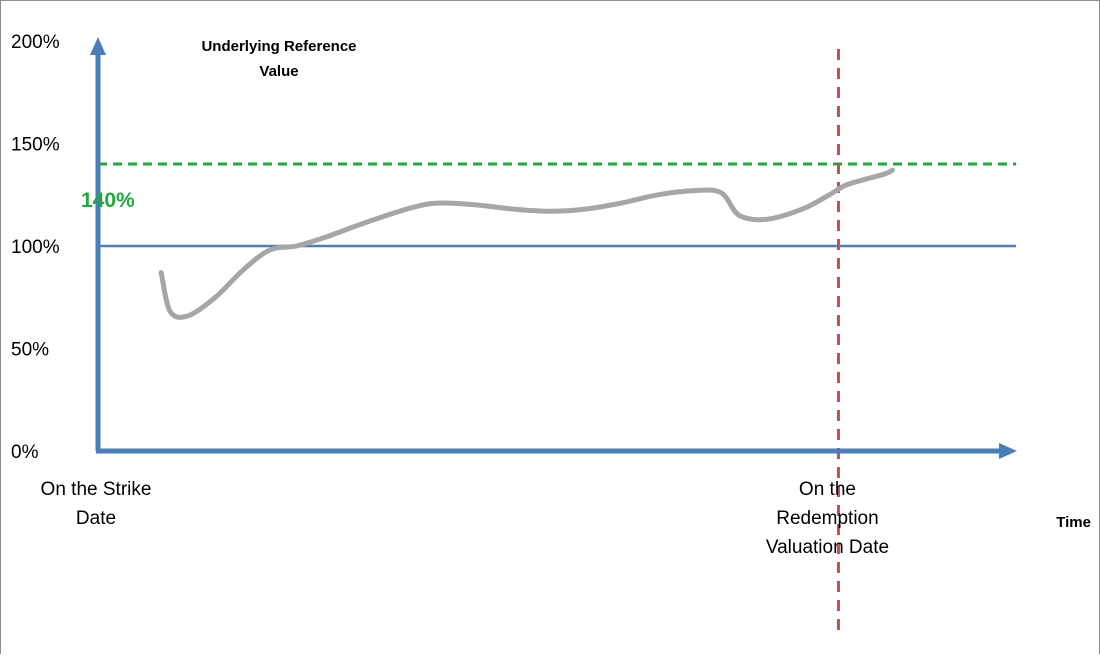  I want to click on x-category-label-line: Valuation Date, so click(827, 547).